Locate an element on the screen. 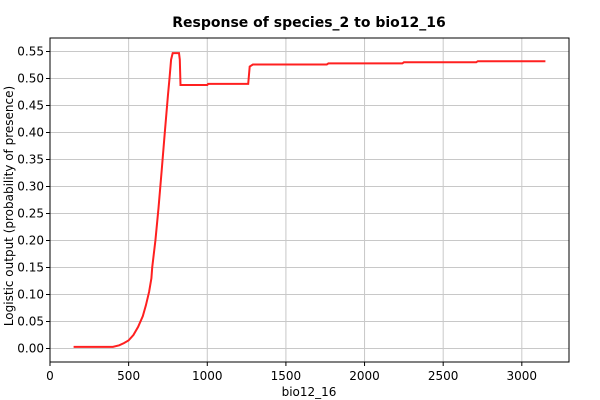 Image resolution: width=600 pixels, height=400 pixels. x-tick-label: 2500 is located at coordinates (443, 376).